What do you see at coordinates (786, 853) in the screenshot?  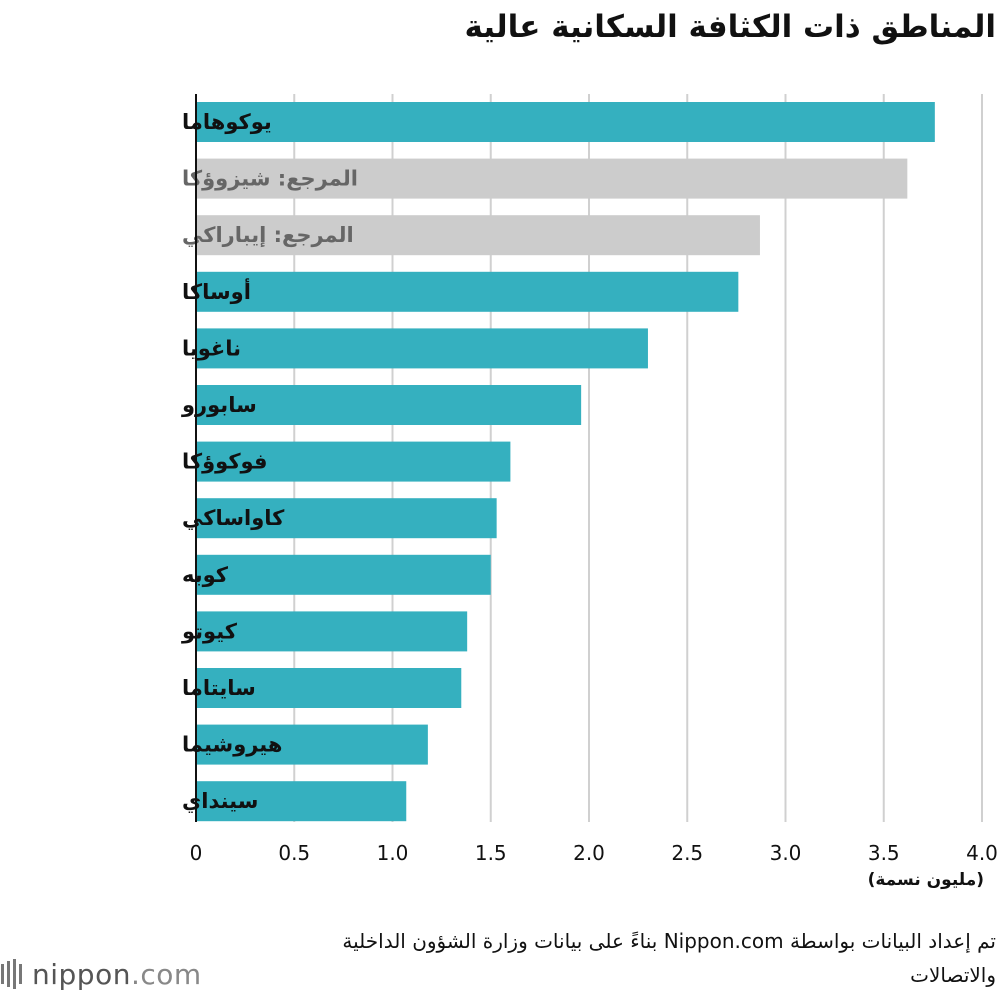 I see `x-tick-label: 3.0` at bounding box center [786, 853].